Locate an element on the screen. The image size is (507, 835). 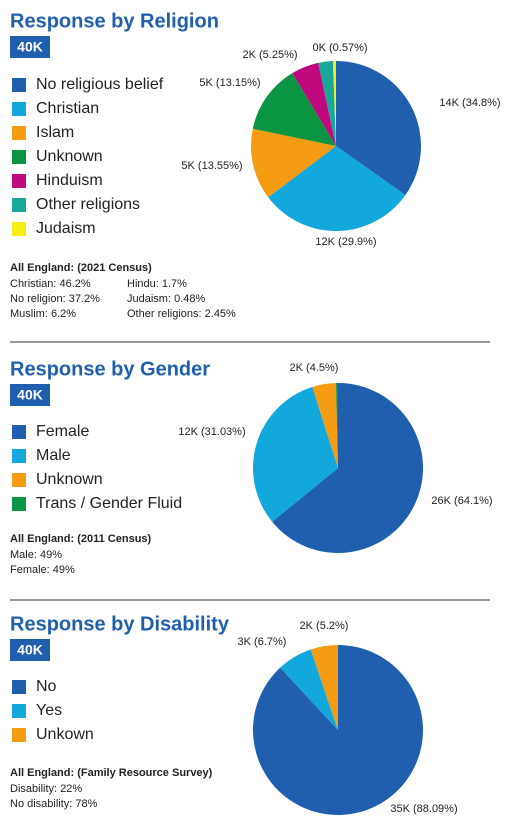
section-title: Response by Disability is located at coordinates (120, 624).